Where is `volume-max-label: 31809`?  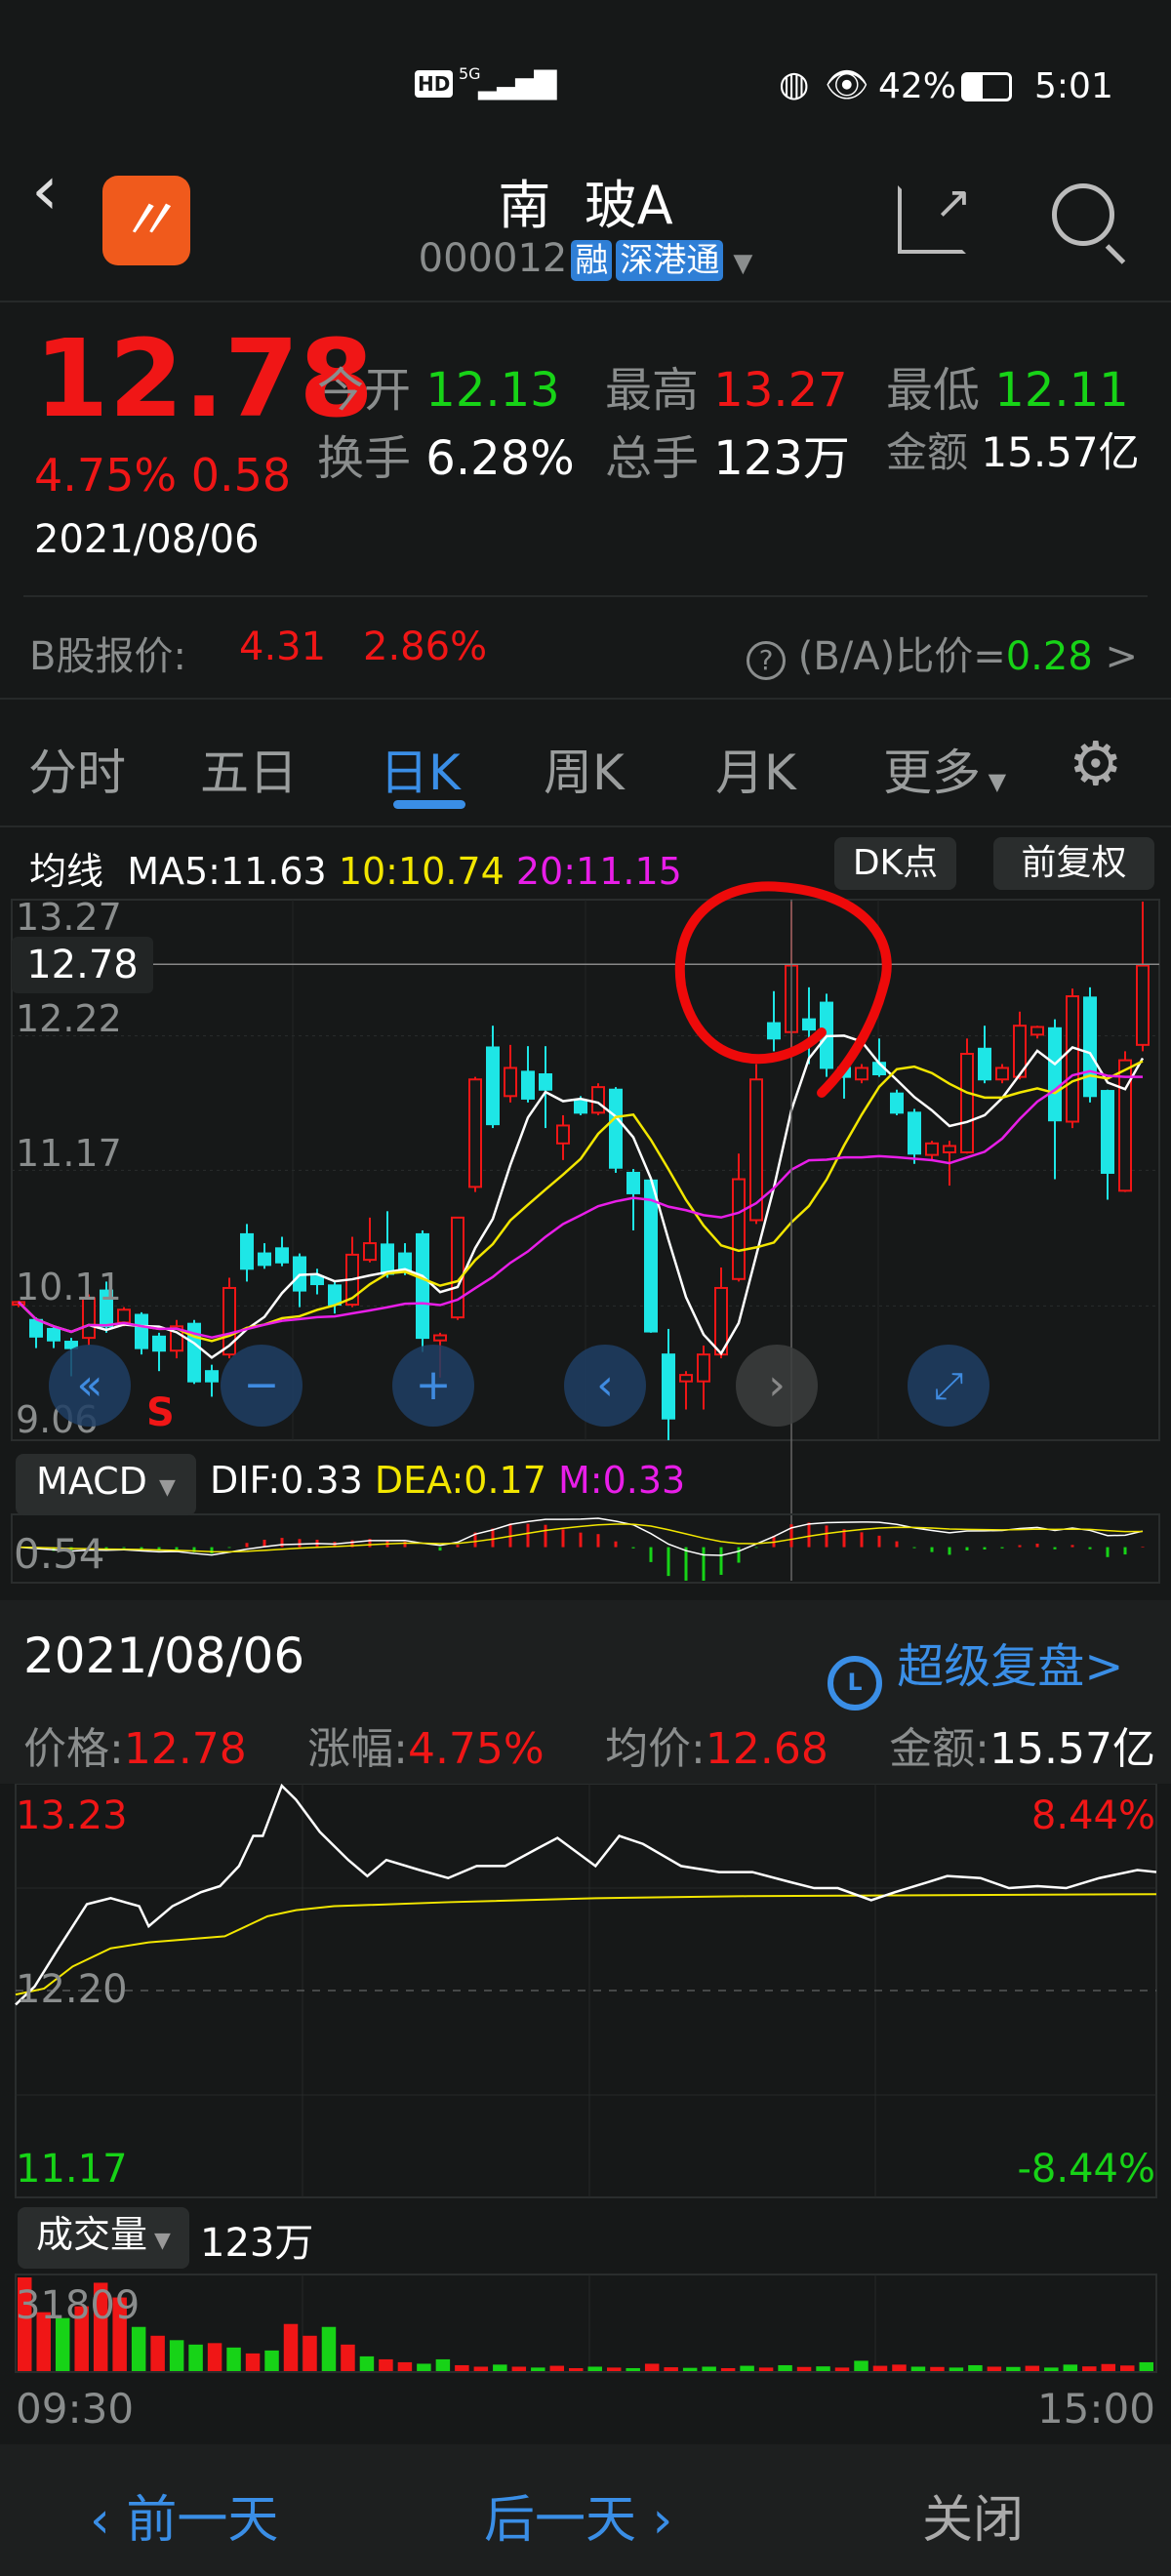
volume-max-label: 31809 is located at coordinates (78, 2305).